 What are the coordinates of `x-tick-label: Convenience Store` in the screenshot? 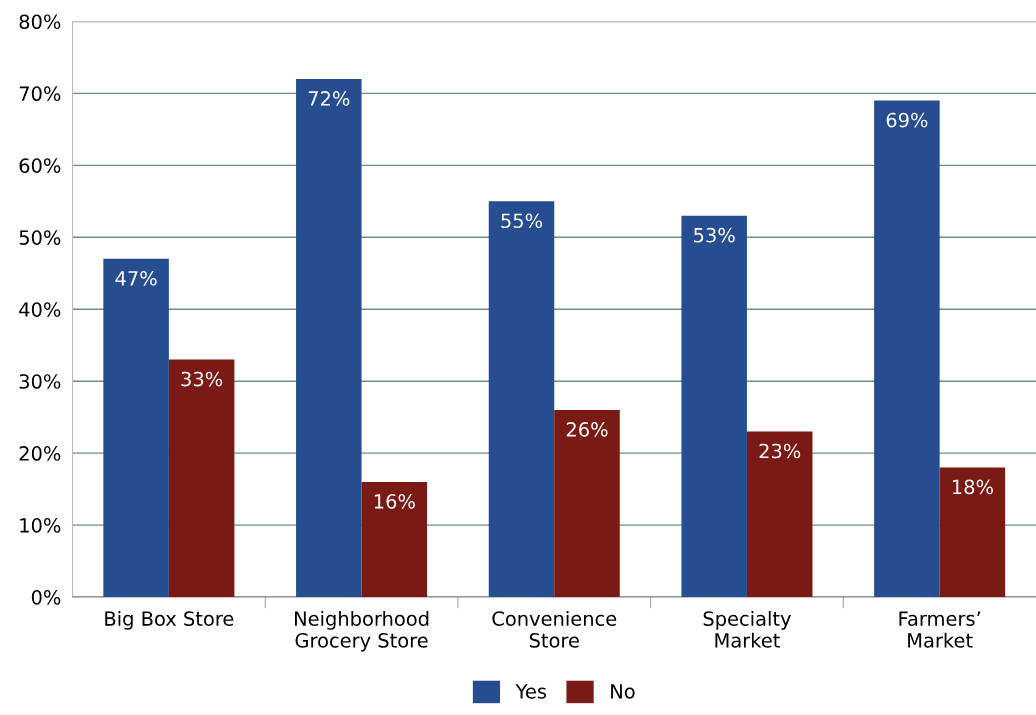 It's located at (554, 629).